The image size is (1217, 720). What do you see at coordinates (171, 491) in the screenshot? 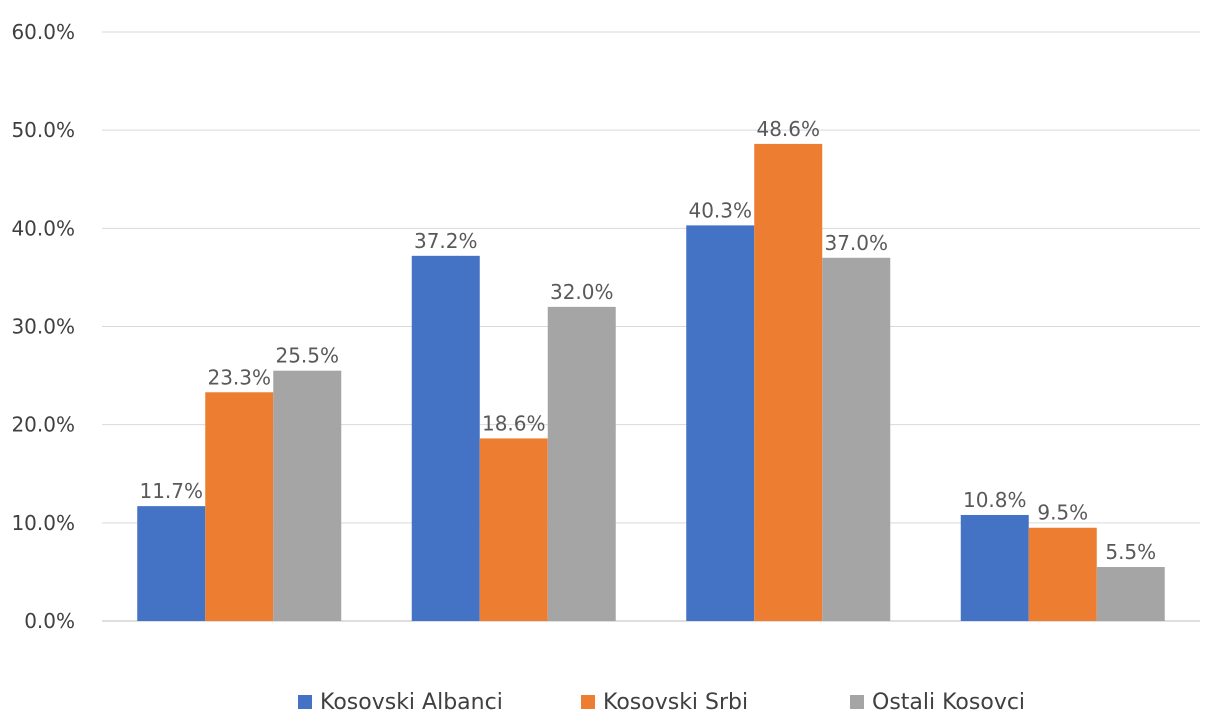
I see `data-label: 11.7%` at bounding box center [171, 491].